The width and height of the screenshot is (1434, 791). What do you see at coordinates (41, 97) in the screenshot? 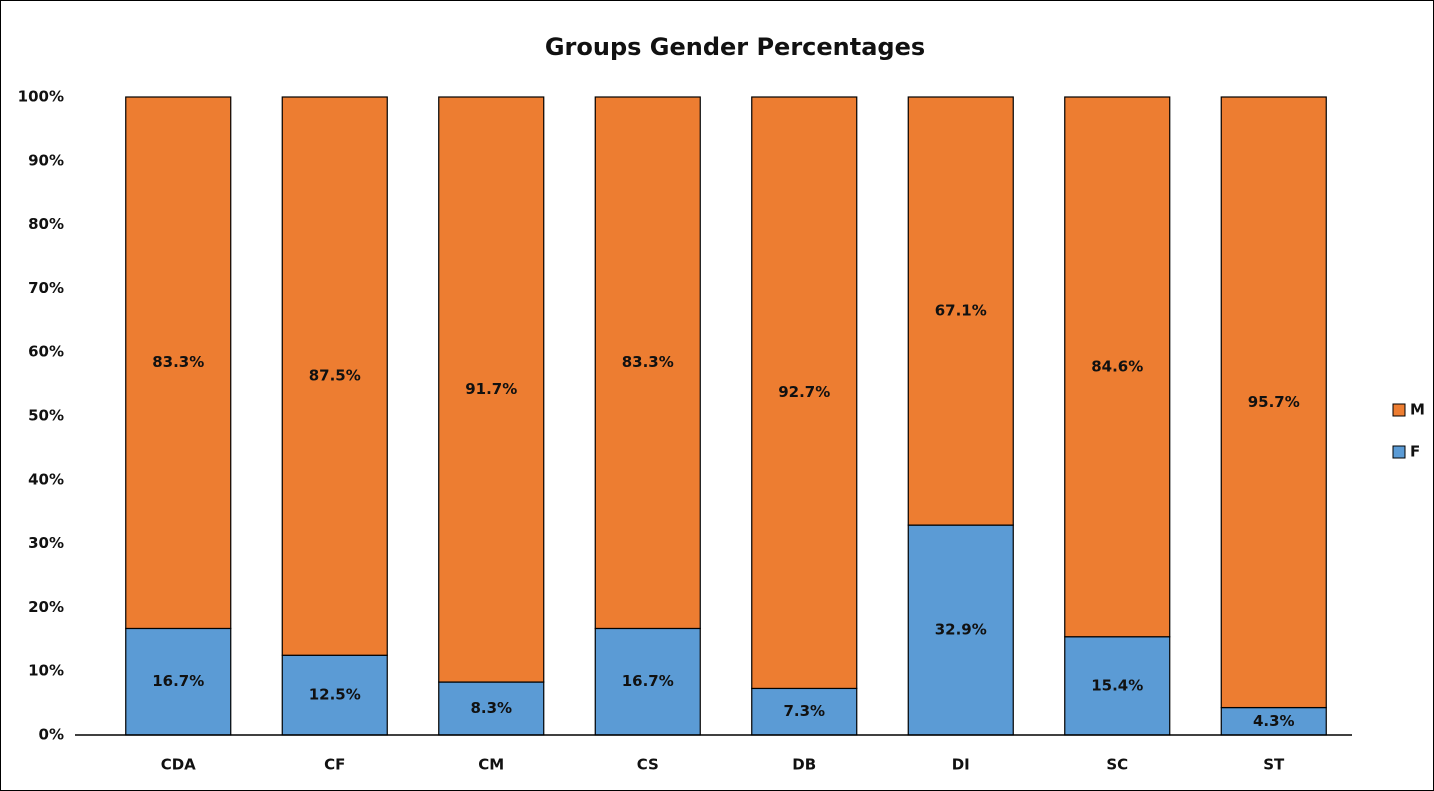
I see `y-tick-label: 100%` at bounding box center [41, 97].